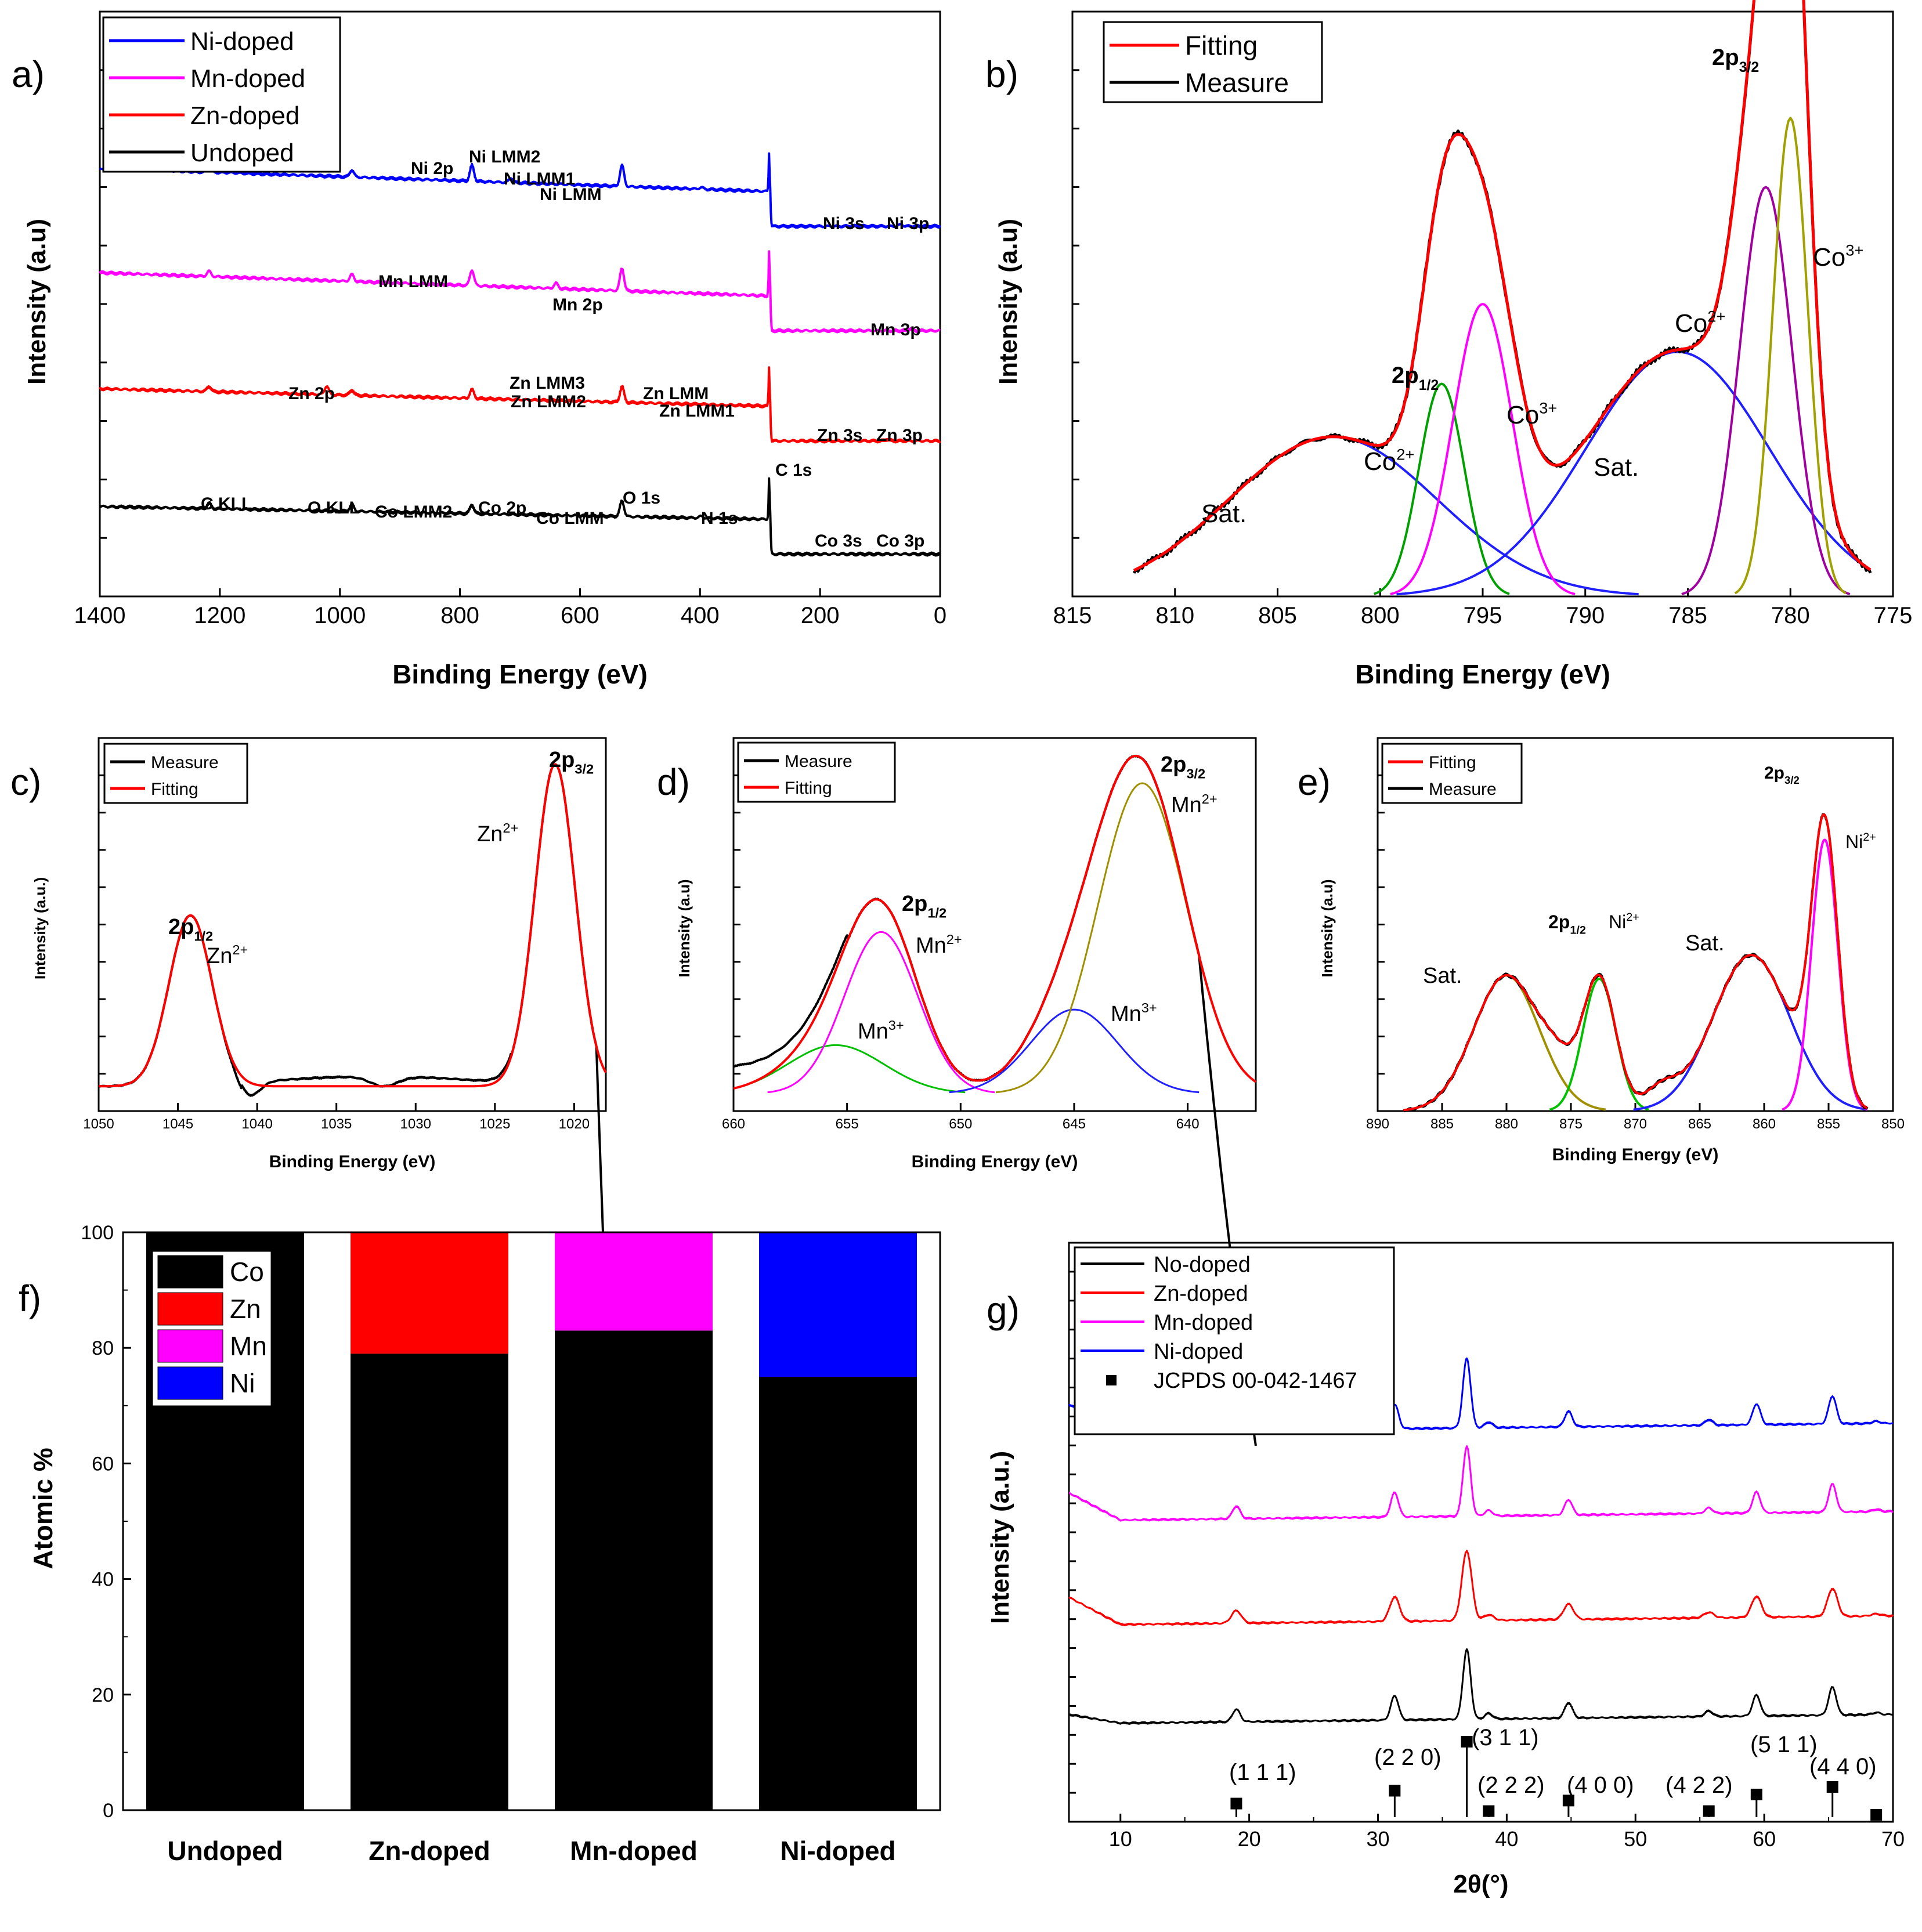 Image resolution: width=1922 pixels, height=1932 pixels. Describe the element at coordinates (1700, 322) in the screenshot. I see `panel-b-annotation: Co2+` at that location.